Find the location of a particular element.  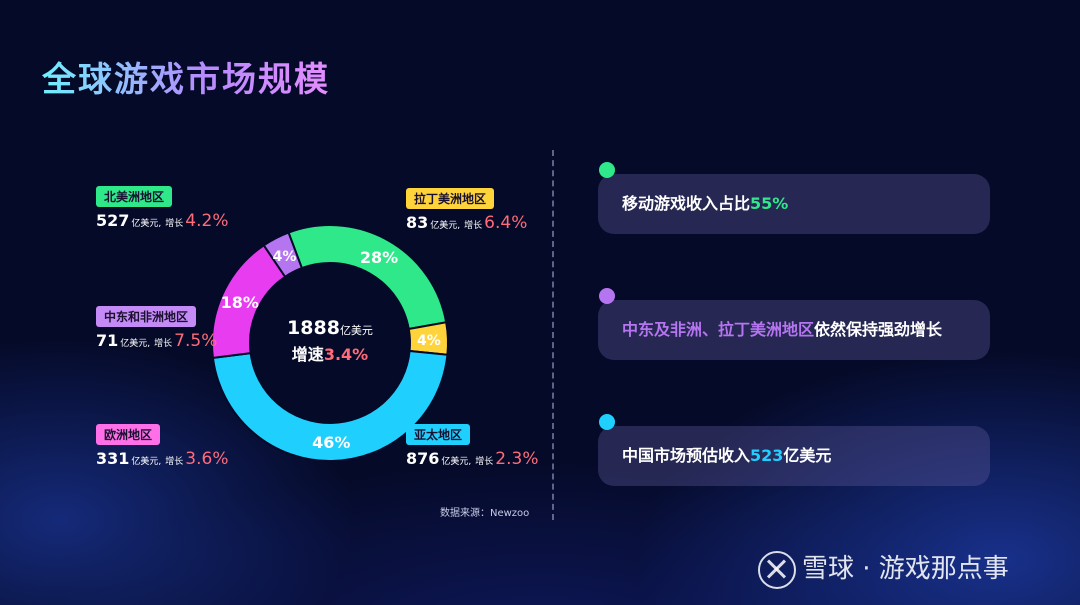

insight-card-growth: 中东及非洲、拉丁美洲地区依然保持强劲增长 is located at coordinates (794, 324).